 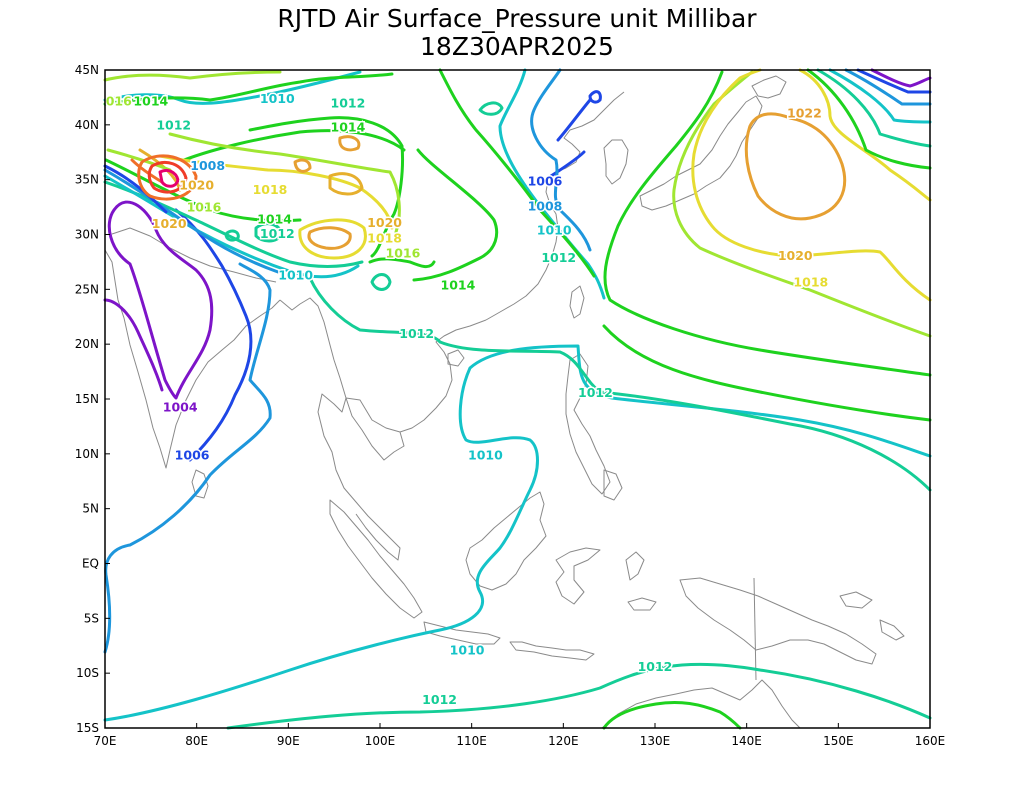 What do you see at coordinates (196, 741) in the screenshot?
I see `x-tick-label: 80E` at bounding box center [196, 741].